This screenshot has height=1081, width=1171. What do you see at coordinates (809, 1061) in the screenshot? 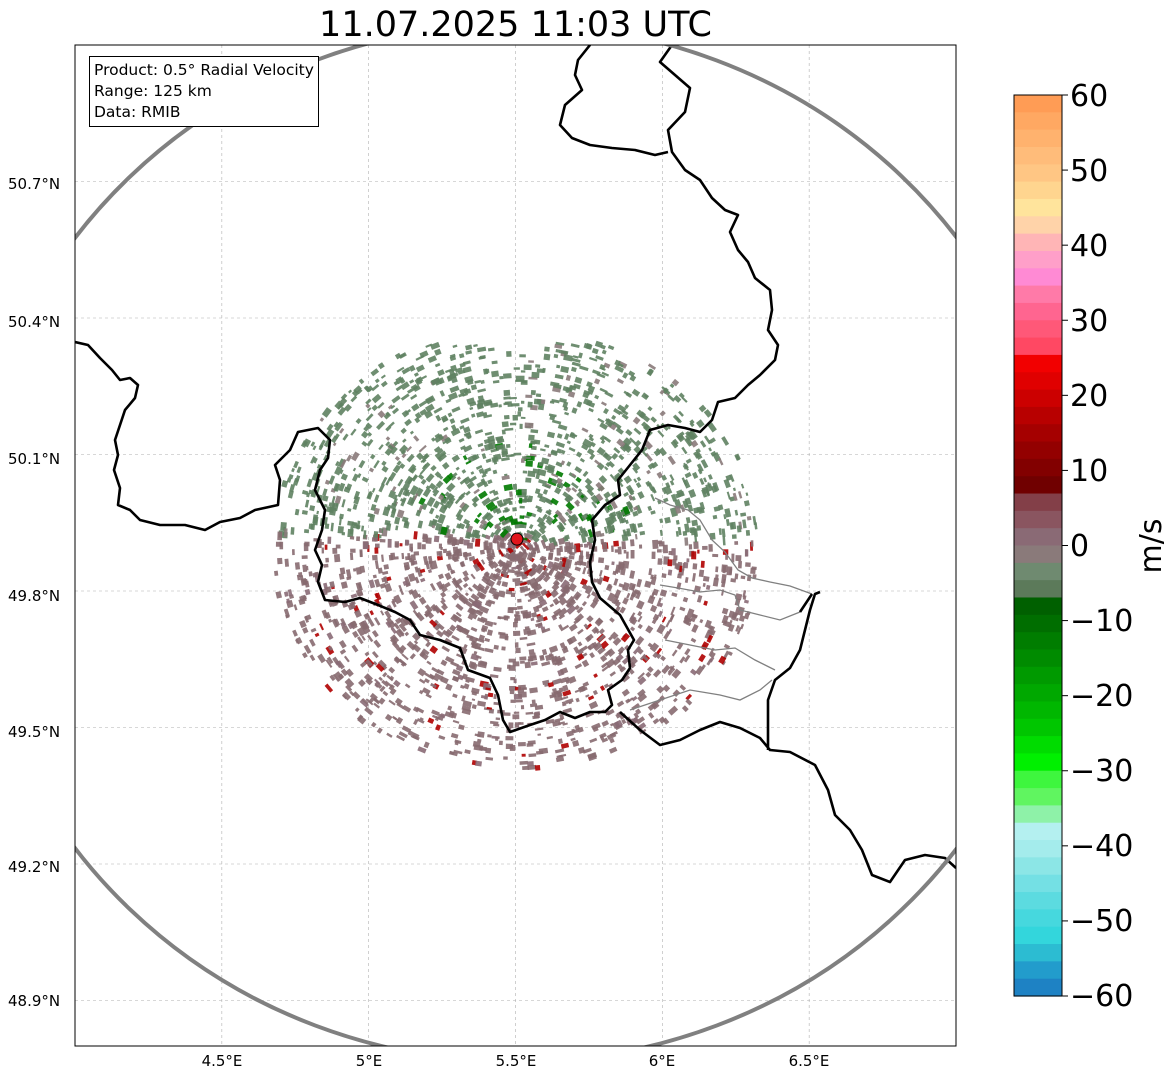
I see `lon-label: 6.5°E` at bounding box center [809, 1061].